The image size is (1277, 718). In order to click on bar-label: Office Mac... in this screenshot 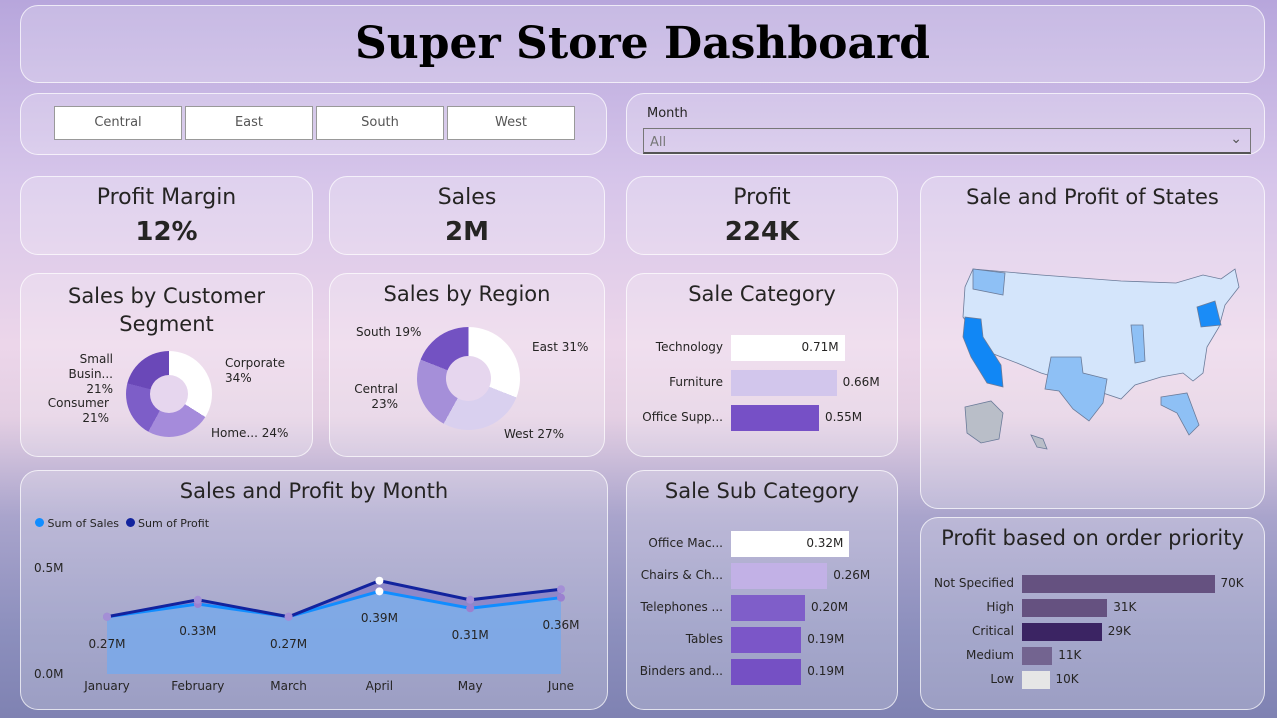, I will do `click(685, 543)`.